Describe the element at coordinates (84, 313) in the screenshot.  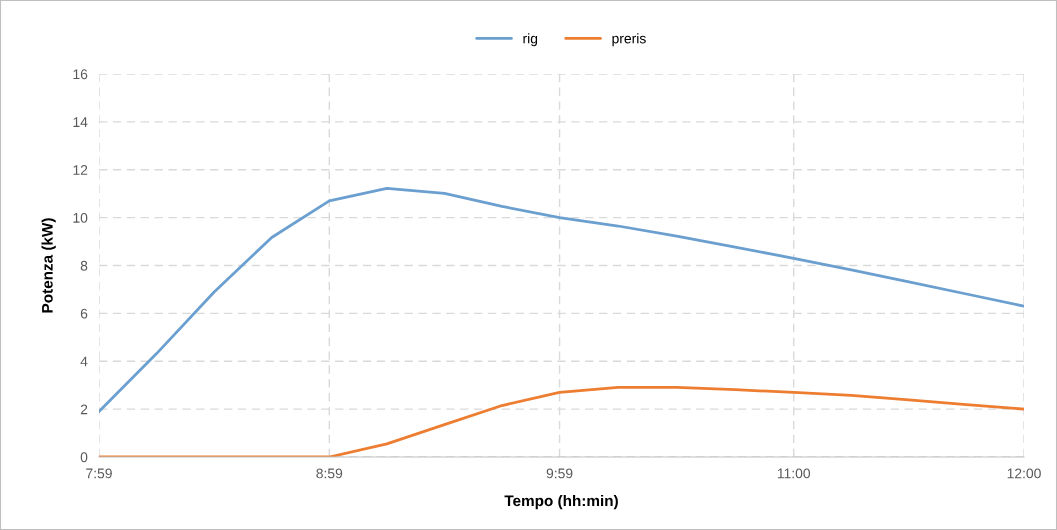
I see `y-tick-label: 6` at that location.